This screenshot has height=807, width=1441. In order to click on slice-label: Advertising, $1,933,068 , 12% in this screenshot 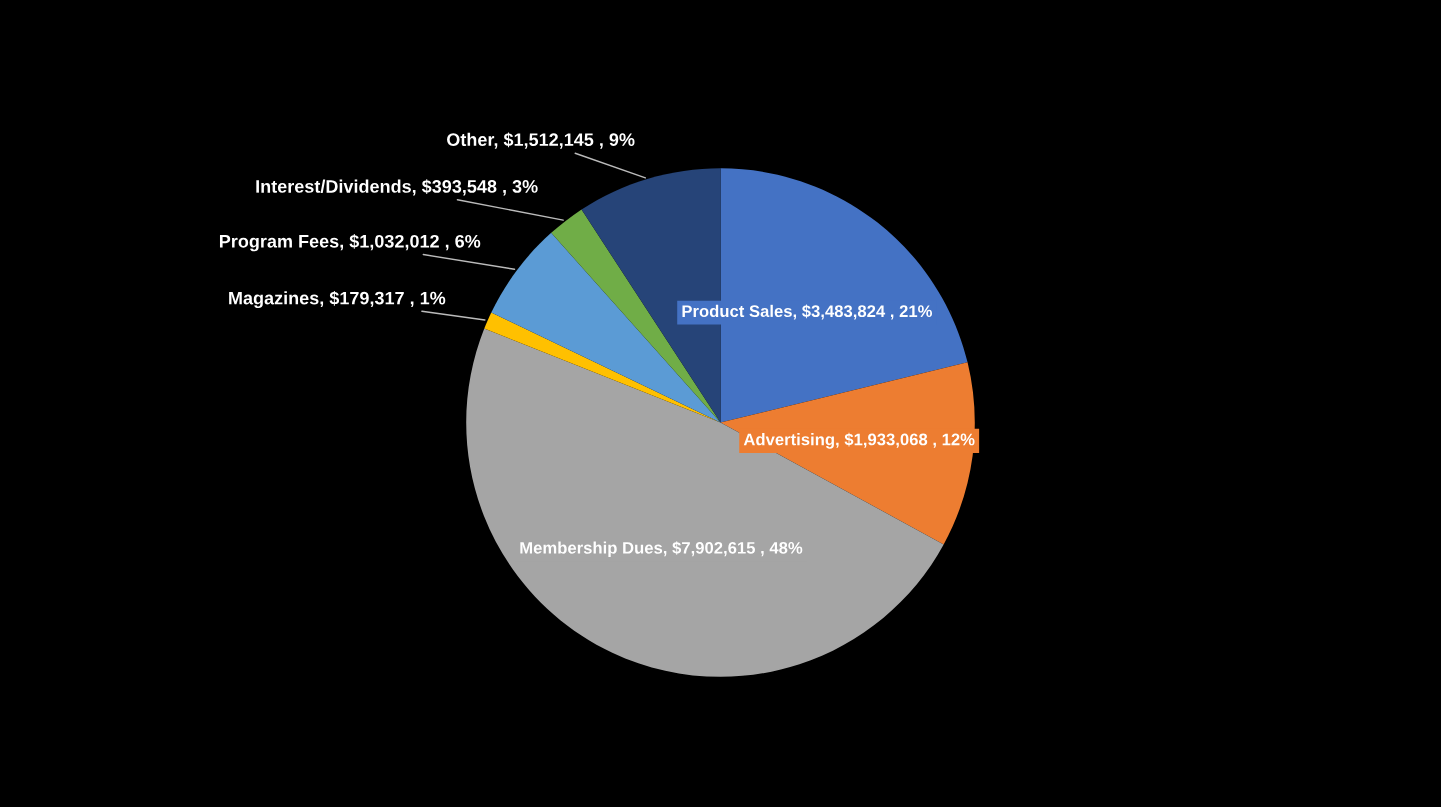, I will do `click(859, 440)`.